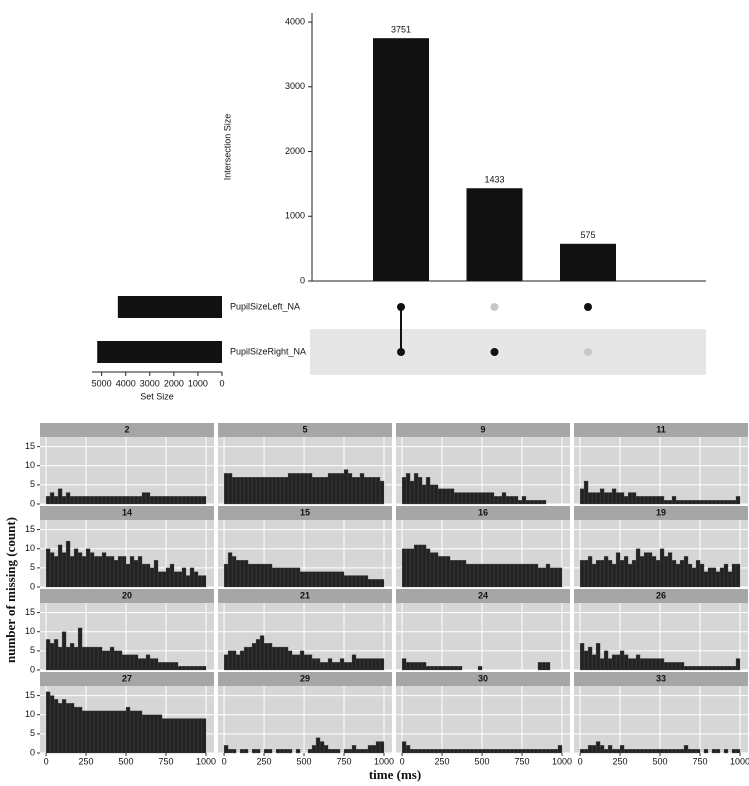  I want to click on y-tick-label: 15, so click(30, 695).